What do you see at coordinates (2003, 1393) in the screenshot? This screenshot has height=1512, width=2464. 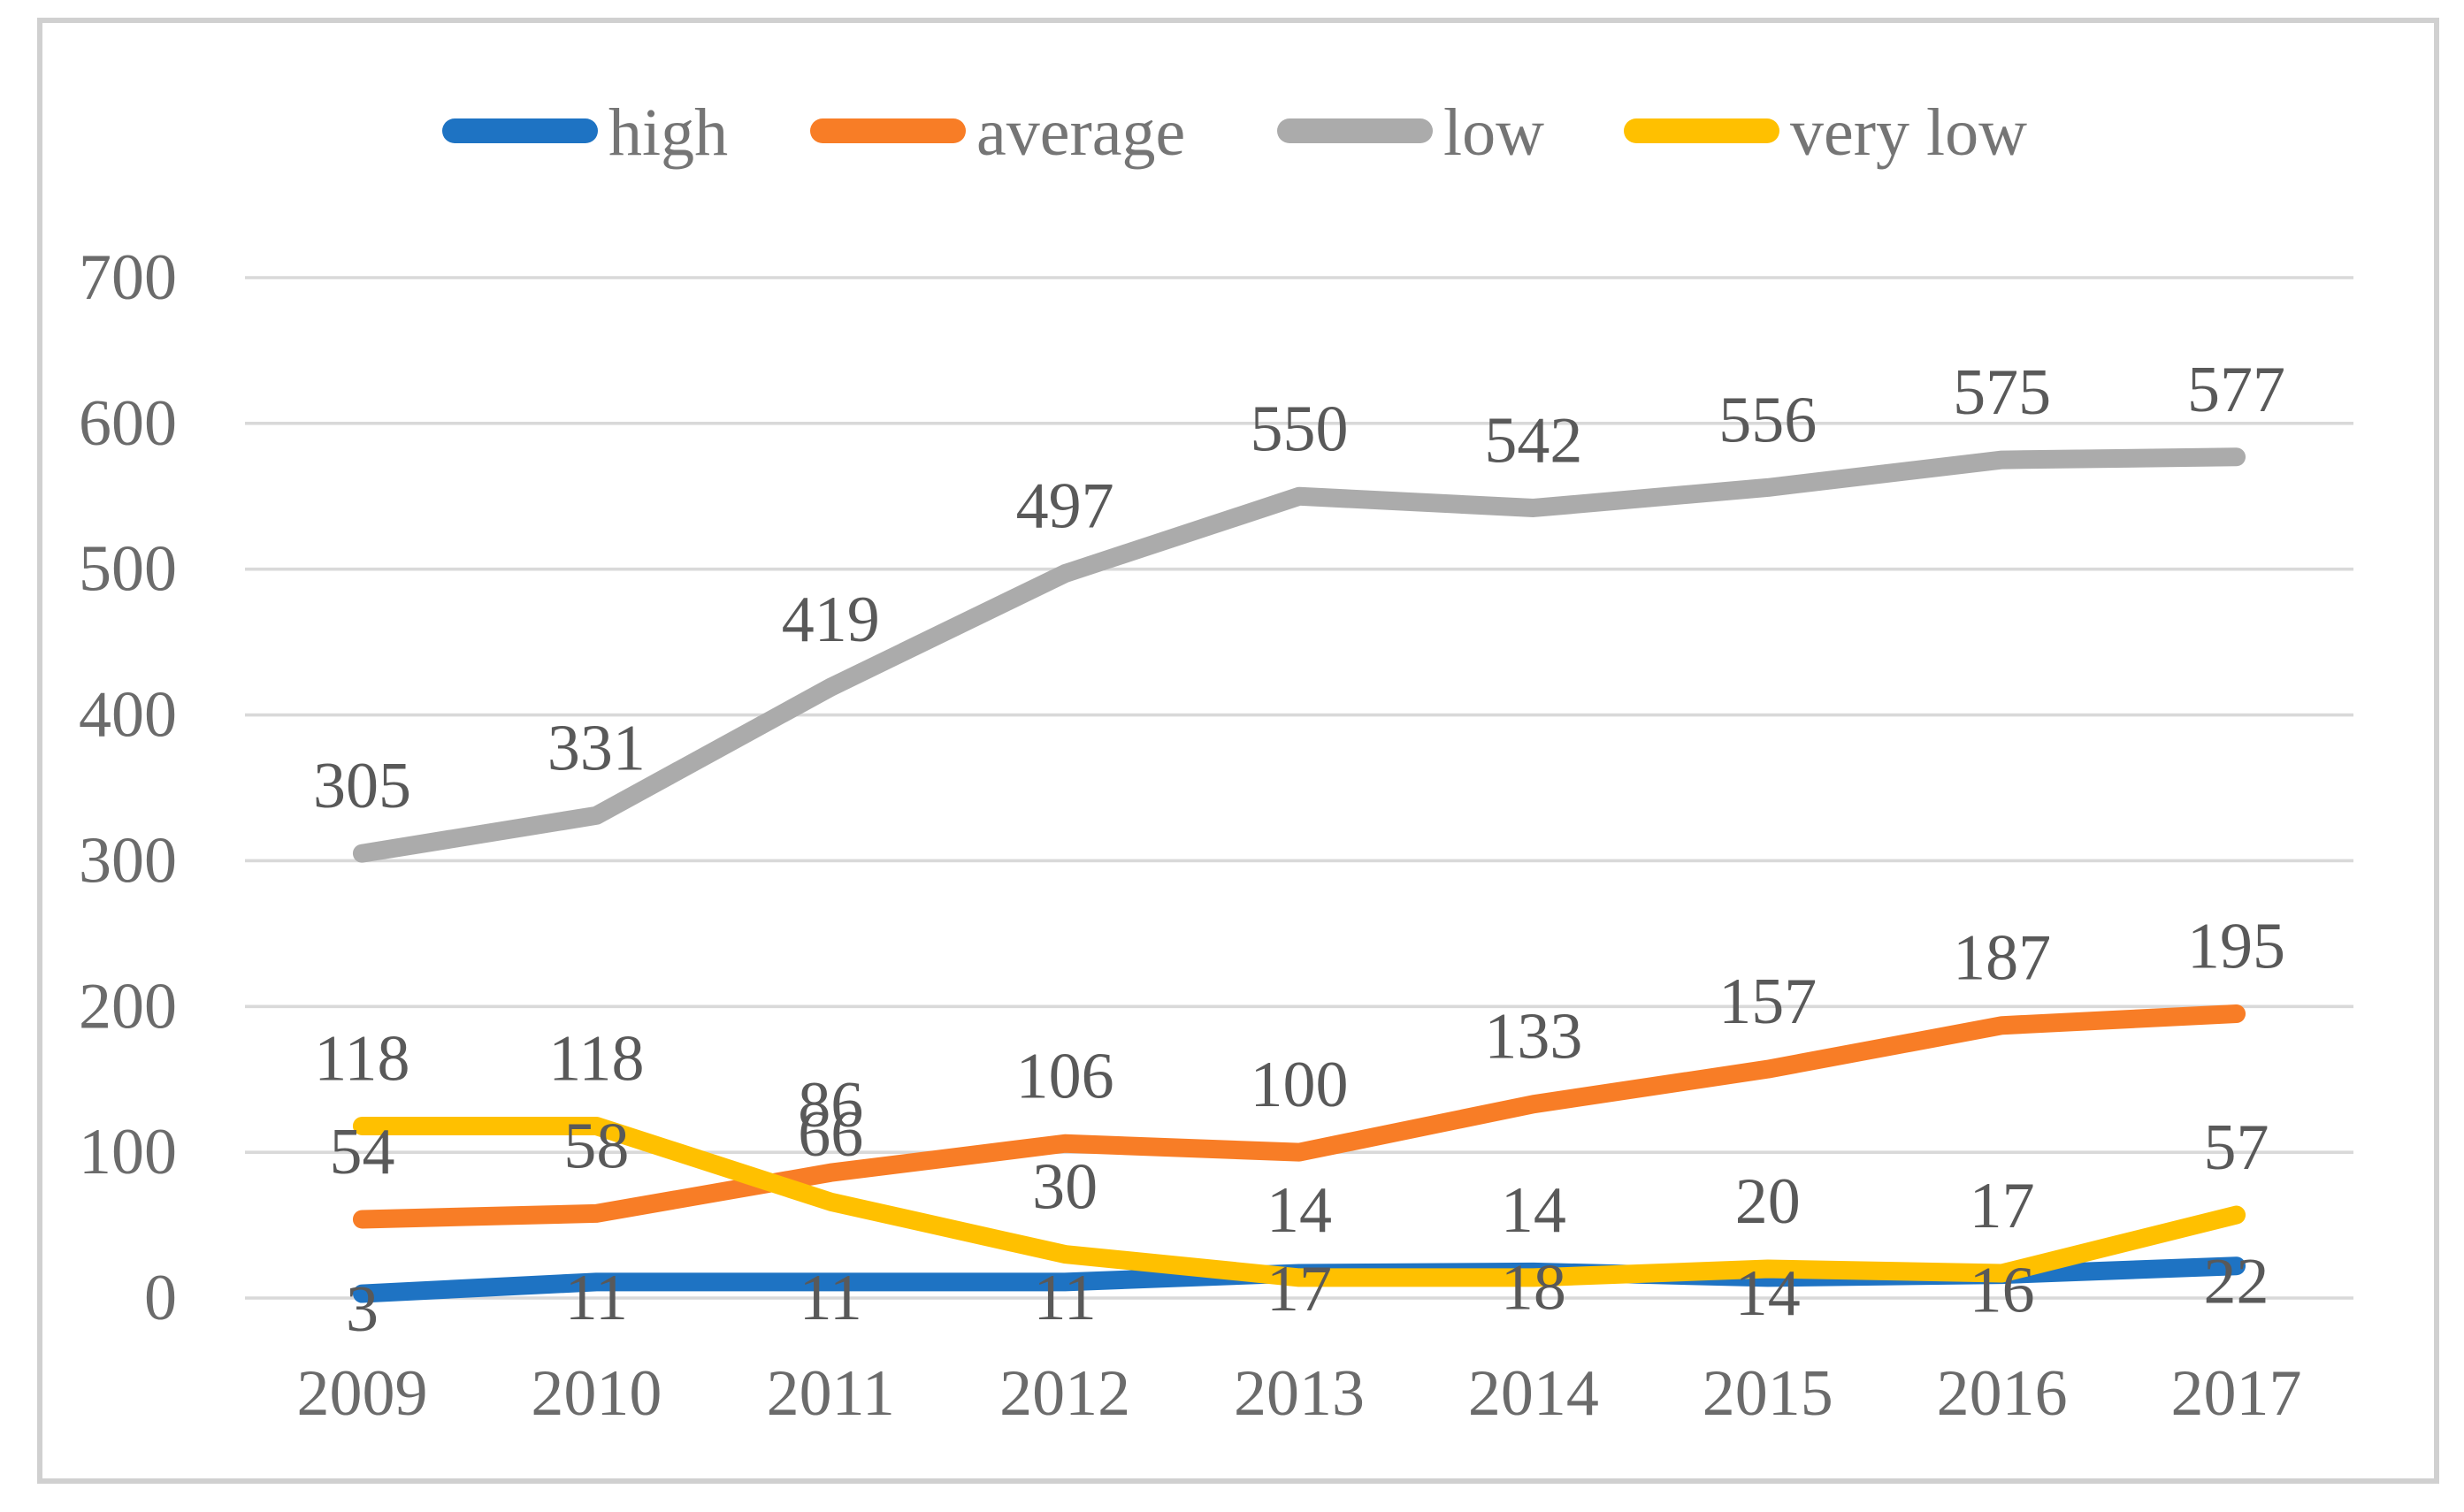 I see `x-tick-label: 2016` at bounding box center [2003, 1393].